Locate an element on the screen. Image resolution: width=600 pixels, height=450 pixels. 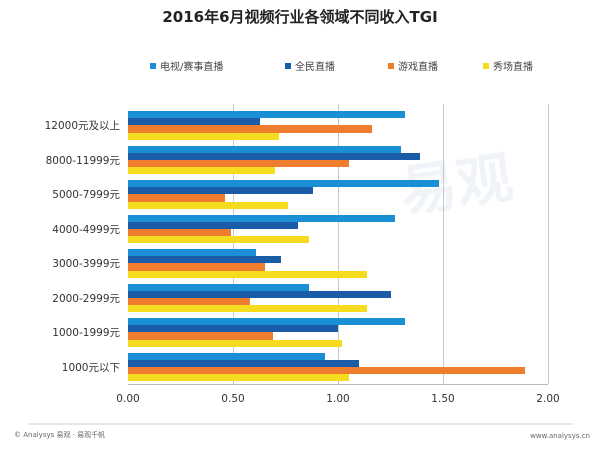
legend-item-game: 游戏直播 is located at coordinates (413, 65).